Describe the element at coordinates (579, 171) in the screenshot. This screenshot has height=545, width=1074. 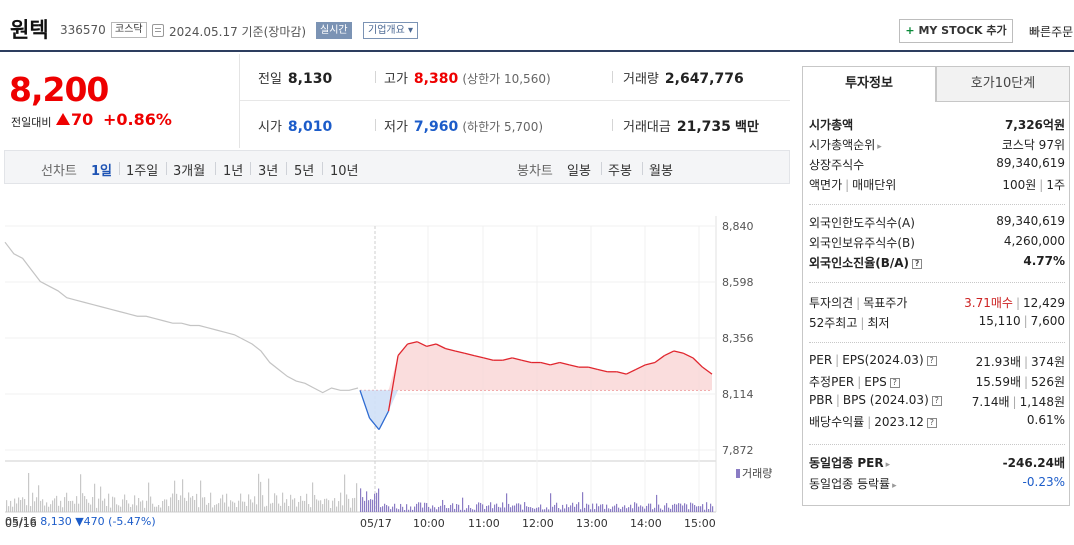
I see `tab-daily: 일봉` at that location.